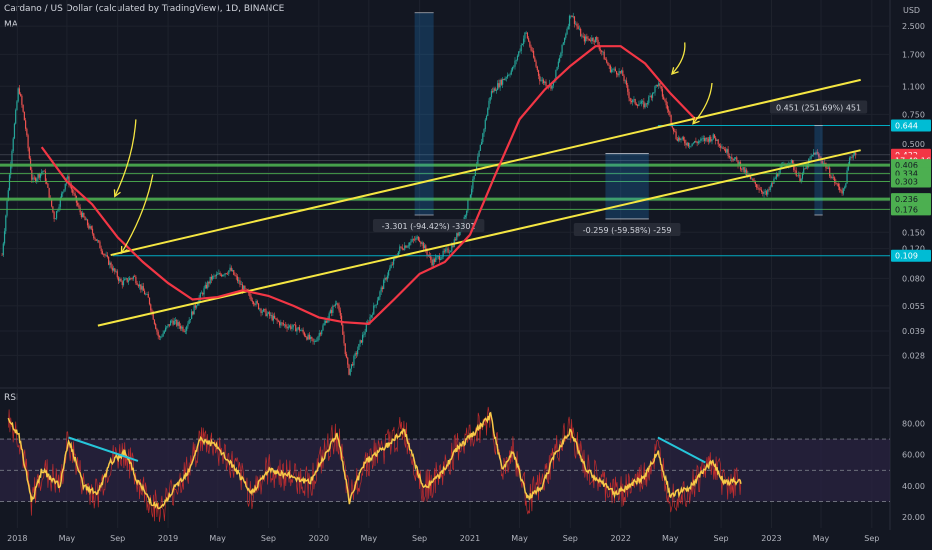  Describe the element at coordinates (11, 398) in the screenshot. I see `rsi-indicator-label: RSI` at that location.